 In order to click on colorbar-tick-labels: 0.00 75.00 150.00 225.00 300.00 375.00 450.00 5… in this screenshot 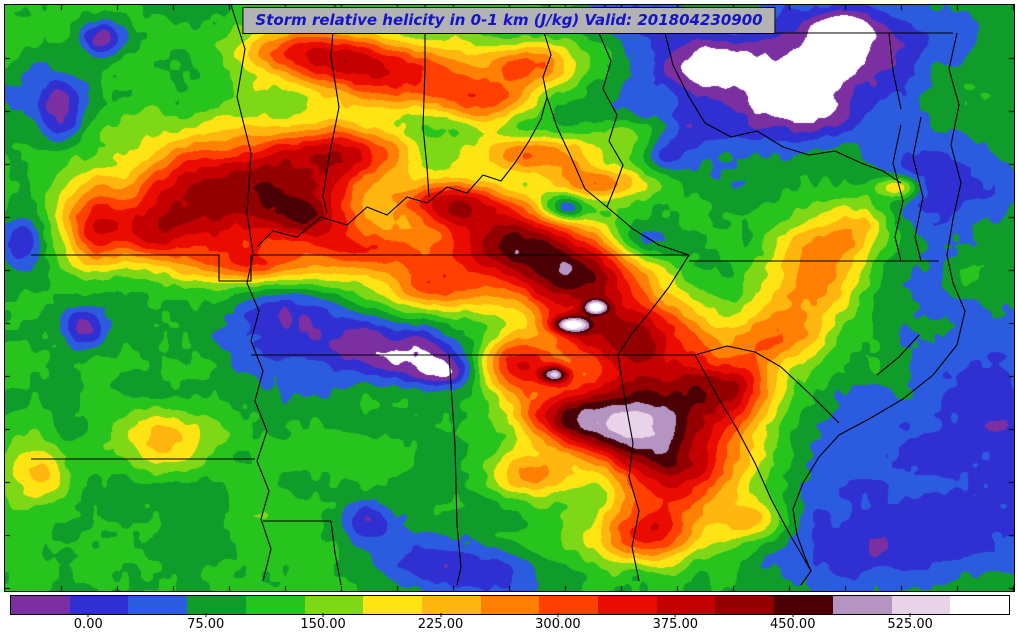, I will do `click(509, 623)`.